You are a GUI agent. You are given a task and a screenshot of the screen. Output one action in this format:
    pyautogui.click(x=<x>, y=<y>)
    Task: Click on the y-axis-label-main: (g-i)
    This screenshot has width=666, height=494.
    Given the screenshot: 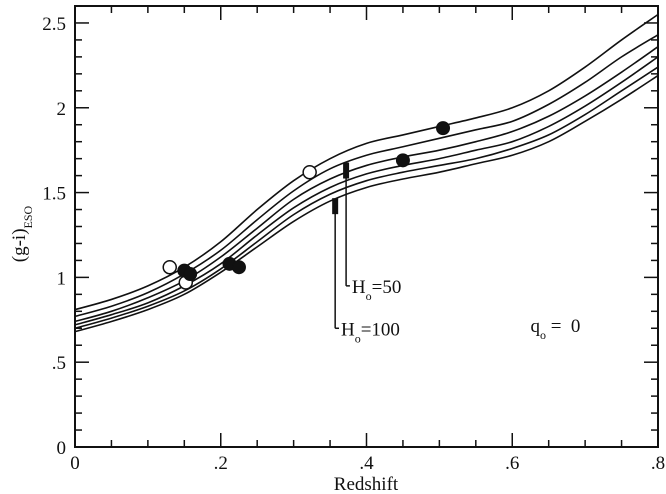 What is the action you would take?
    pyautogui.click(x=19, y=245)
    